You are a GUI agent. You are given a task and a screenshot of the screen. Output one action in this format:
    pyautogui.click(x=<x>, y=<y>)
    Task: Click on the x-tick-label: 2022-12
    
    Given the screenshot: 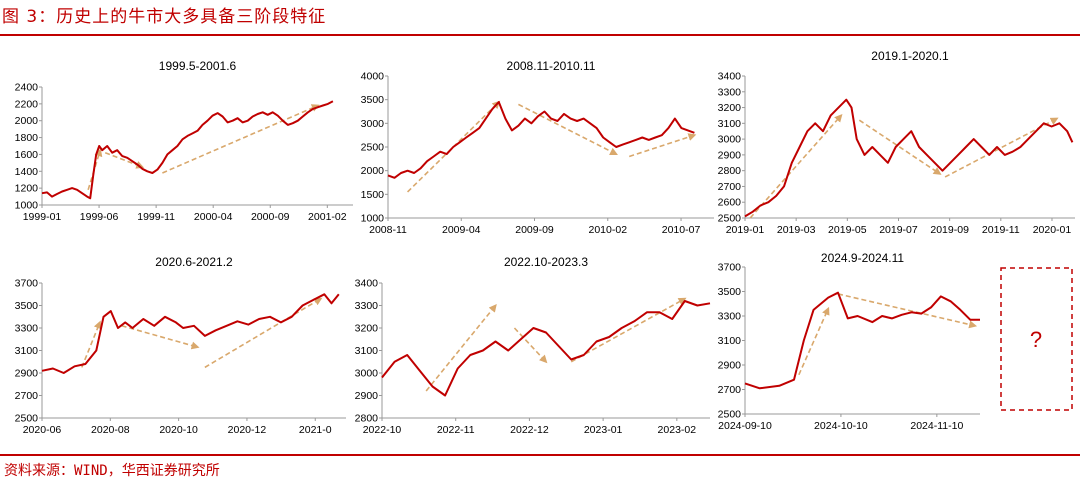 What is the action you would take?
    pyautogui.click(x=529, y=430)
    